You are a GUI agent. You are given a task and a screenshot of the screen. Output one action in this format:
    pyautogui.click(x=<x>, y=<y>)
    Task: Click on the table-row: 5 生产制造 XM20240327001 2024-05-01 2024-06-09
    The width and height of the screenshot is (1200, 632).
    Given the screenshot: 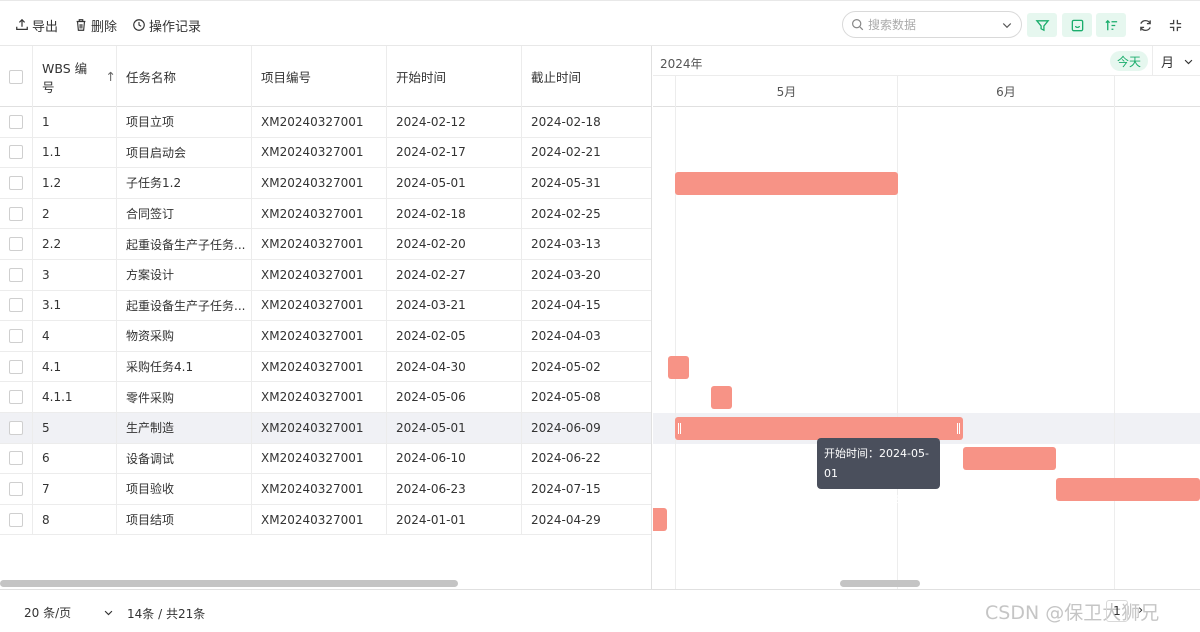 What is the action you would take?
    pyautogui.click(x=325, y=428)
    